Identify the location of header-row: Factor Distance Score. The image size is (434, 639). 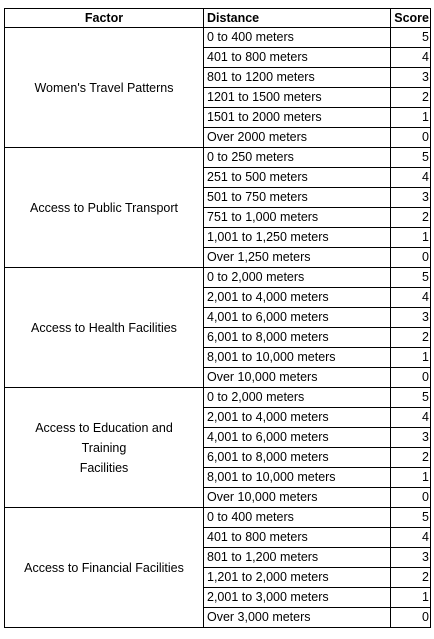
(217, 18).